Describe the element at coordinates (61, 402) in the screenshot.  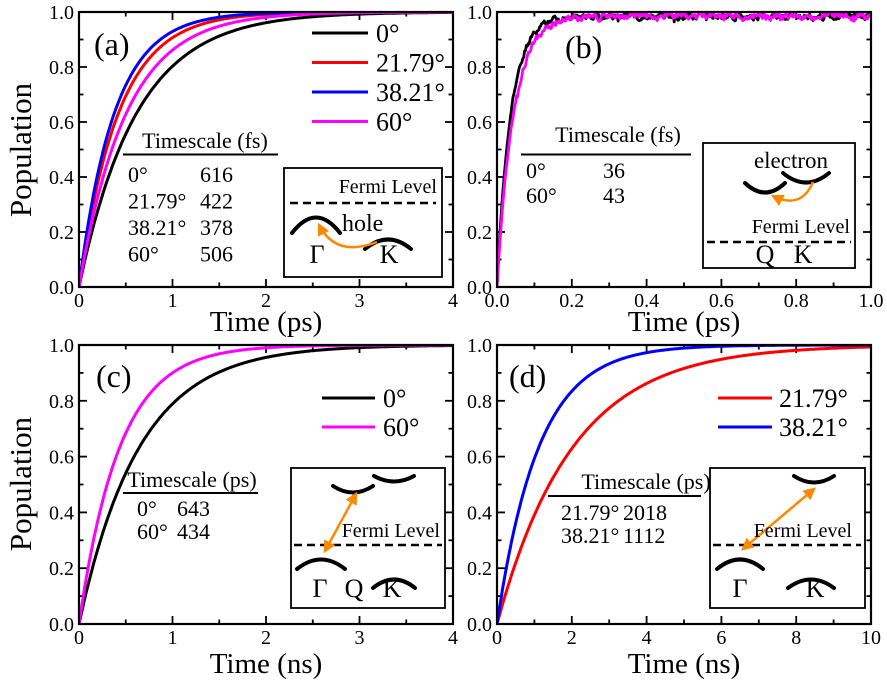
I see `panel-c-ytick-label: 0.8` at that location.